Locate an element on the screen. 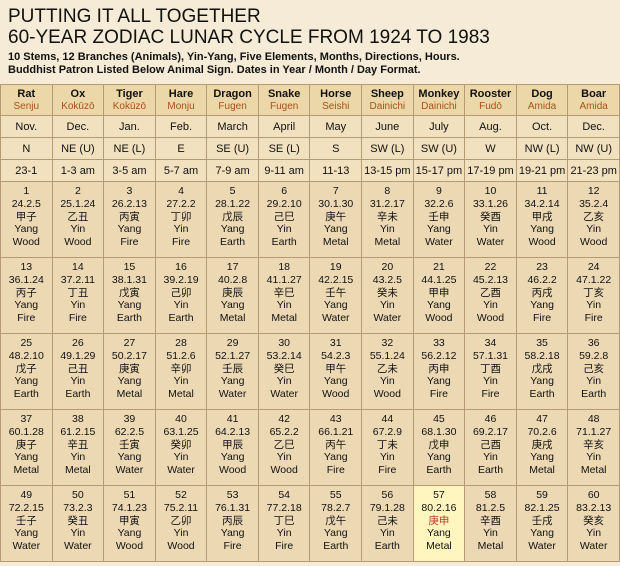 This screenshot has width=620, height=566. cycle-year-cell: 29 52.1.27 壬辰 Yang Water is located at coordinates (232, 371).